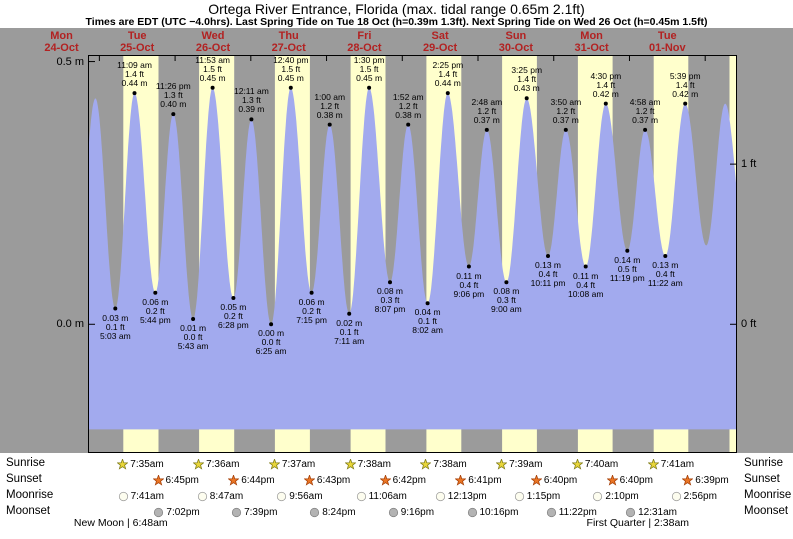  I want to click on moonrise-time: 8:47am, so click(226, 496).